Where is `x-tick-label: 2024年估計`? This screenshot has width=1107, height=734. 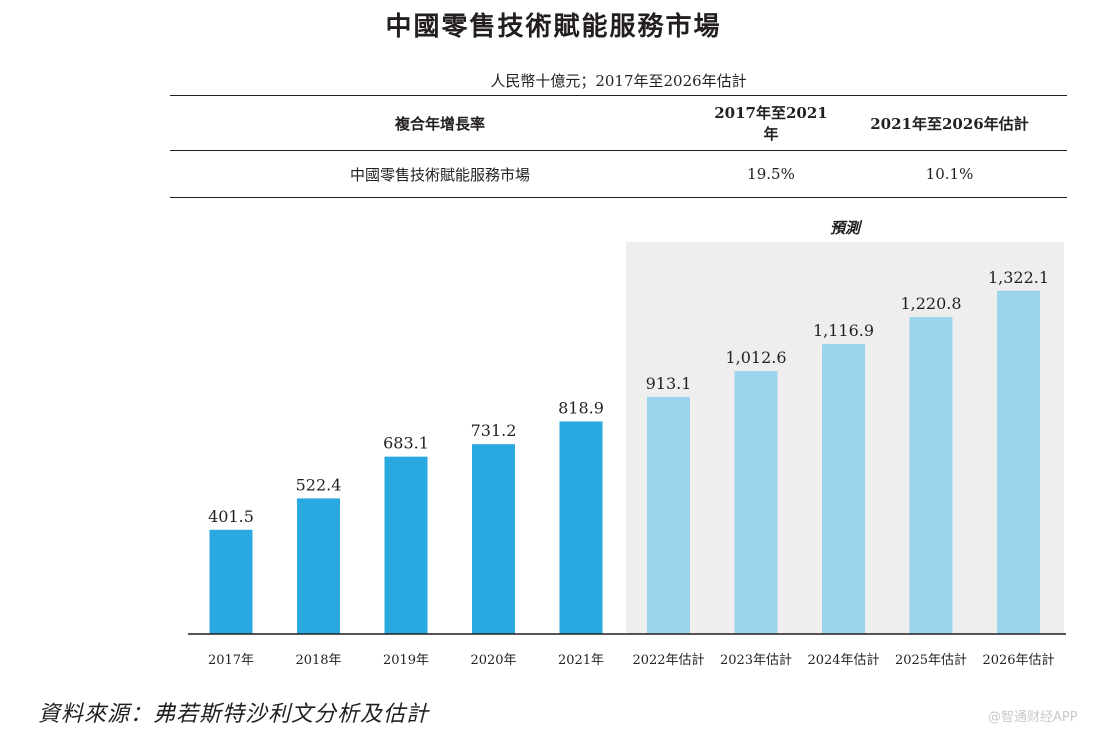 x-tick-label: 2024年估計 is located at coordinates (843, 660).